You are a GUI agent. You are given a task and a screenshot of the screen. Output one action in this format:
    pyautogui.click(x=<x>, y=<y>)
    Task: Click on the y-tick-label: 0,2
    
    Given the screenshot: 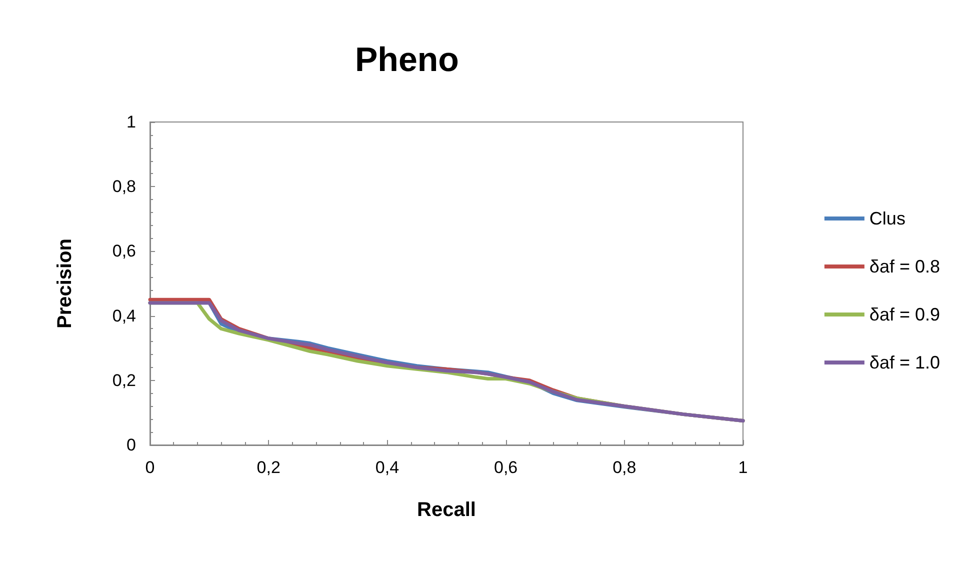 What is the action you would take?
    pyautogui.click(x=124, y=380)
    